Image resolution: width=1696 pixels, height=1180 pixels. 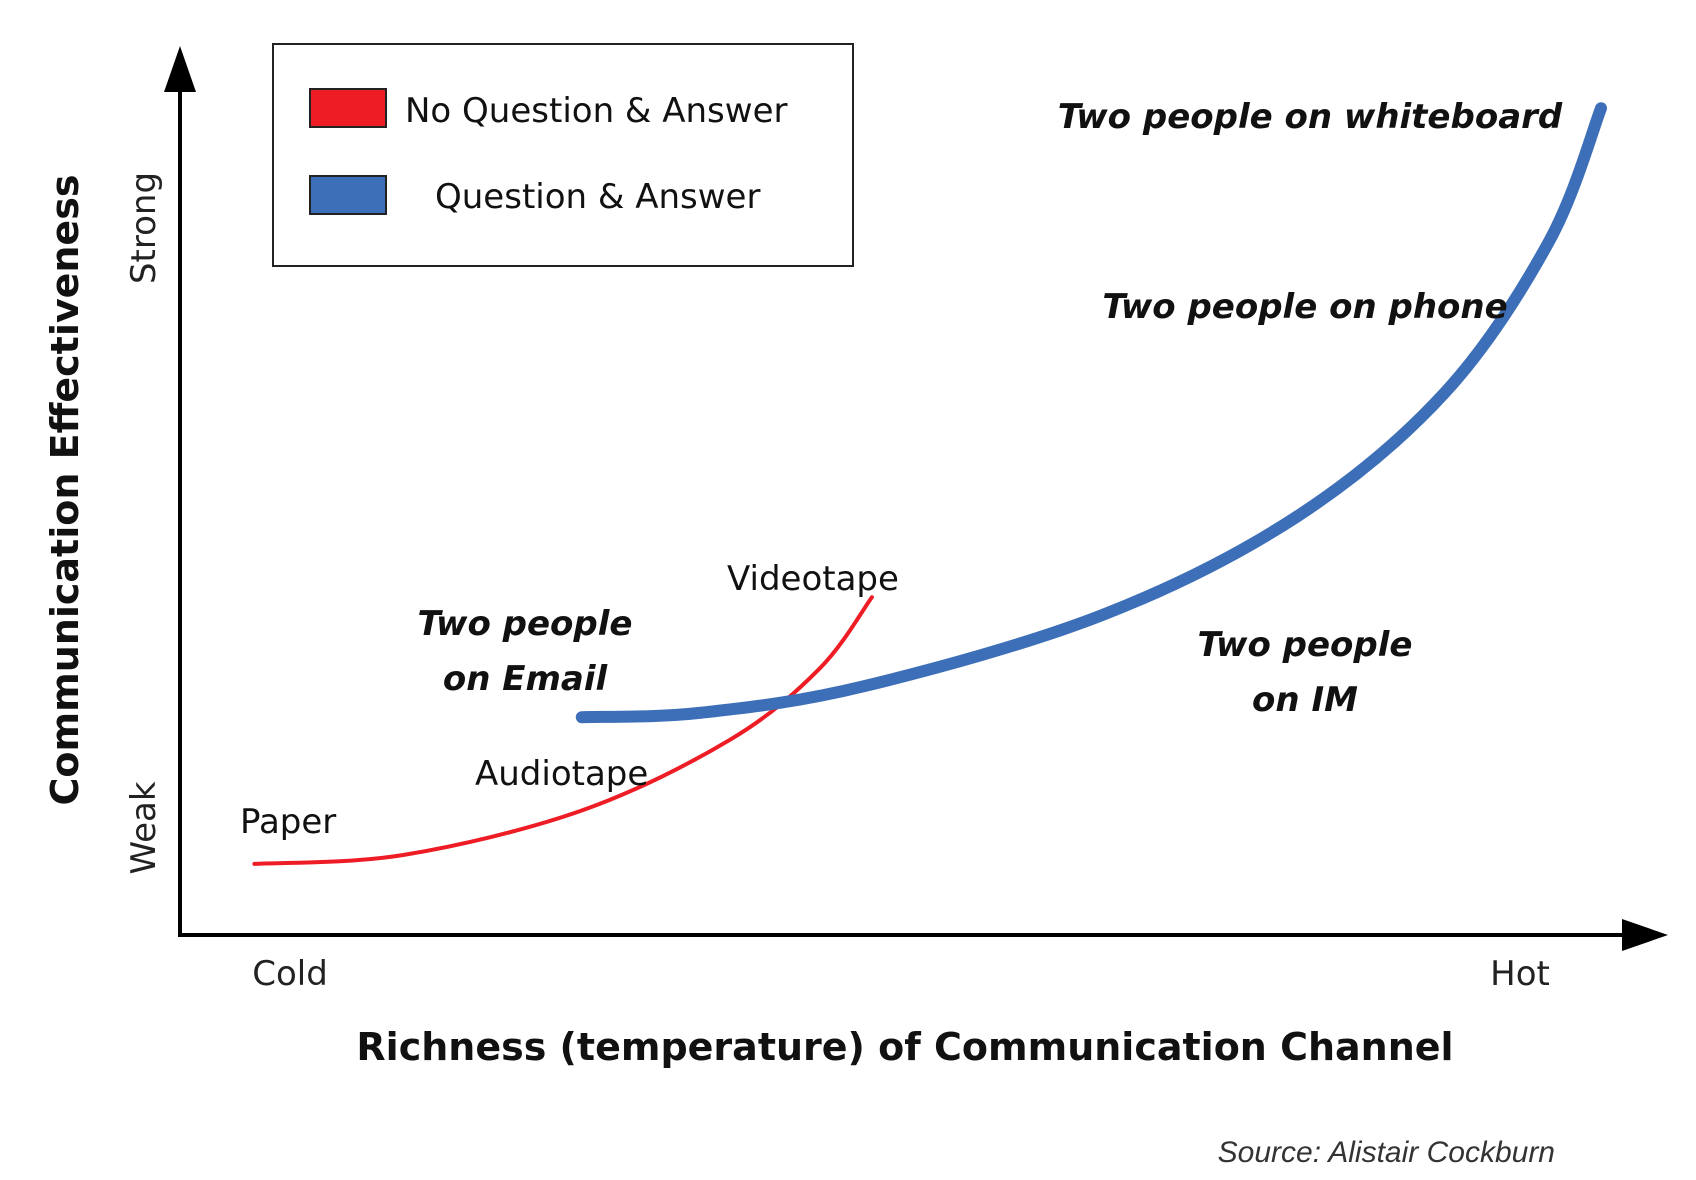 What do you see at coordinates (180, 69) in the screenshot?
I see `y-axis-arrow-icon` at bounding box center [180, 69].